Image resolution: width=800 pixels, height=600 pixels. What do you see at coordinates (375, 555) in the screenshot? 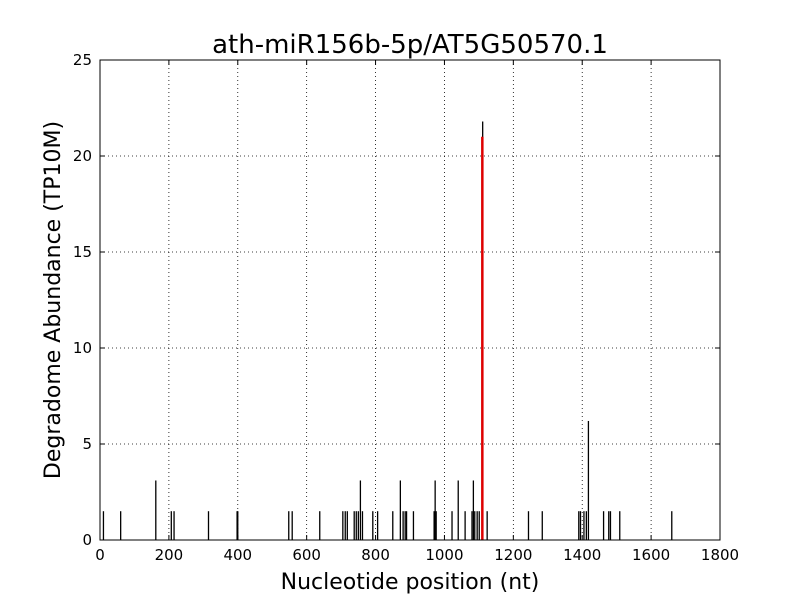
I see `x-tick-label: 800` at bounding box center [375, 555].